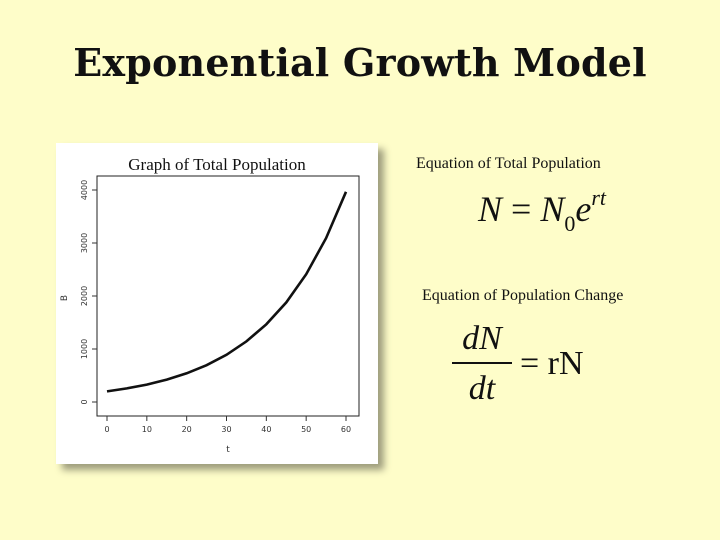  What do you see at coordinates (583, 209) in the screenshot?
I see `eq-e: e` at bounding box center [583, 209].